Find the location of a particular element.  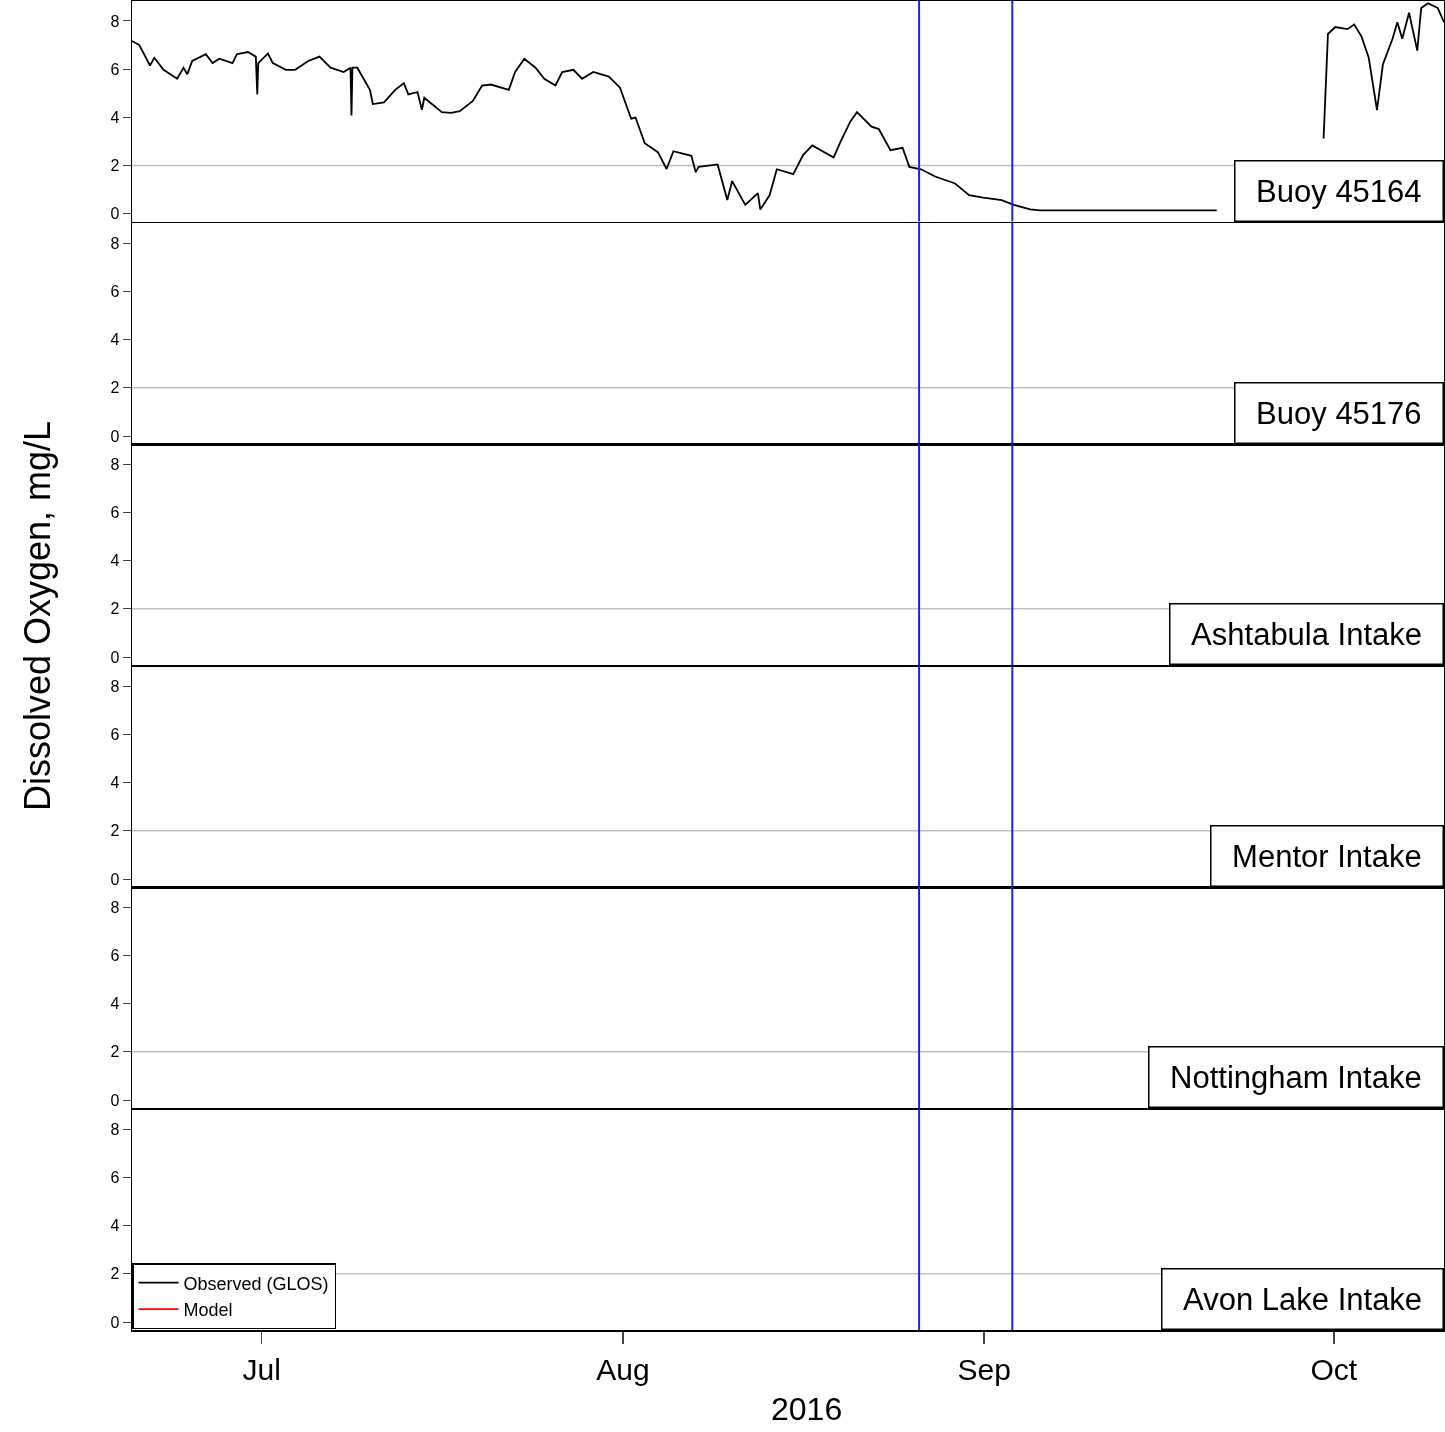

annotation: Nottingham Intake is located at coordinates (1296, 1077).